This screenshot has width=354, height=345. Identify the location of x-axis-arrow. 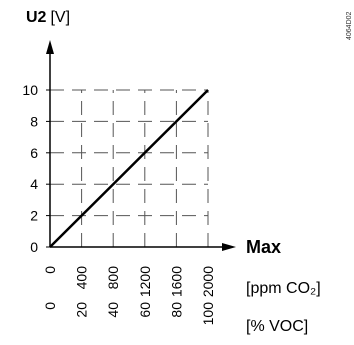
(229, 247).